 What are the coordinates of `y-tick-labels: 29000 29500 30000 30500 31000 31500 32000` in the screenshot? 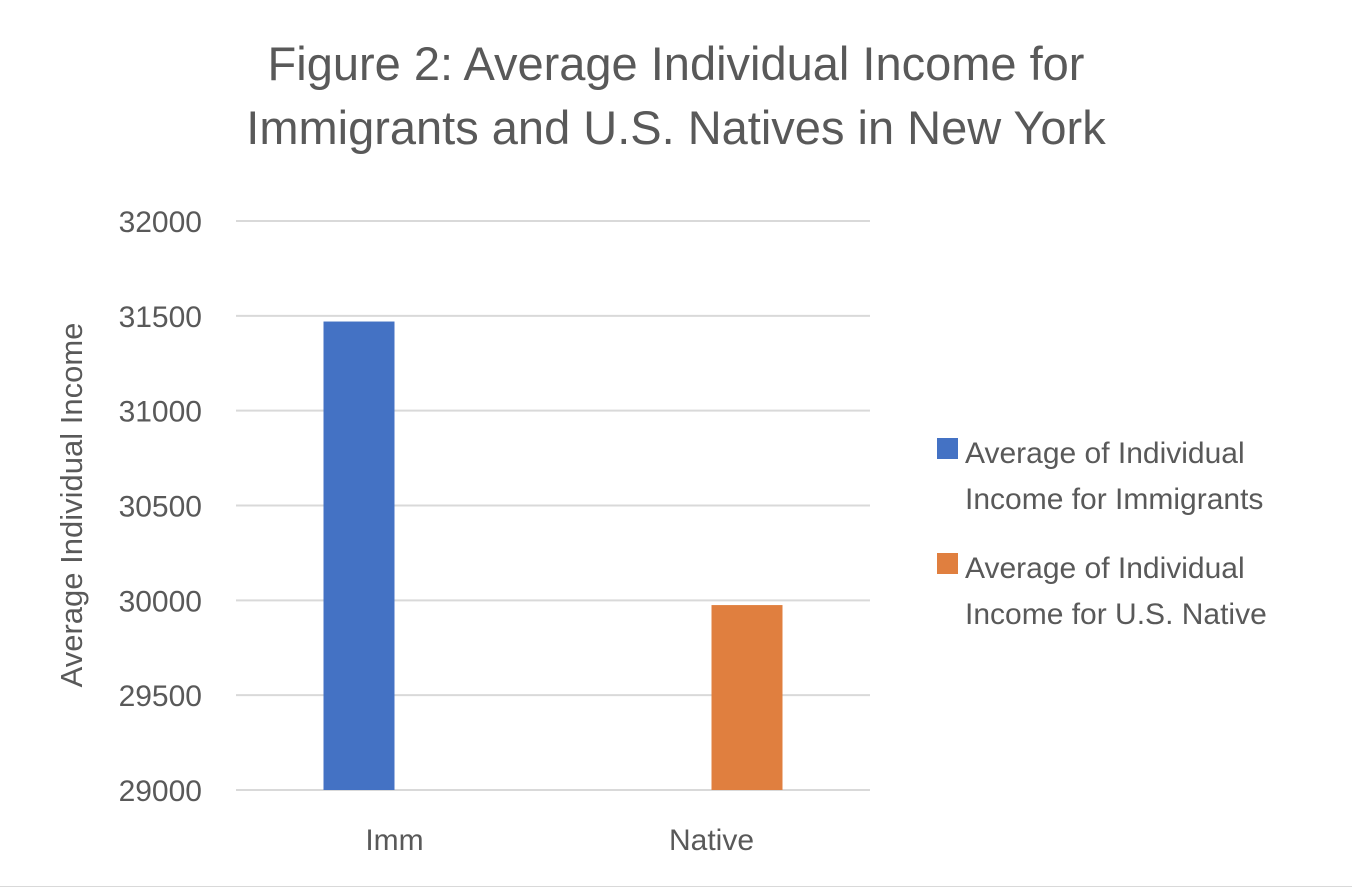 It's located at (160, 507).